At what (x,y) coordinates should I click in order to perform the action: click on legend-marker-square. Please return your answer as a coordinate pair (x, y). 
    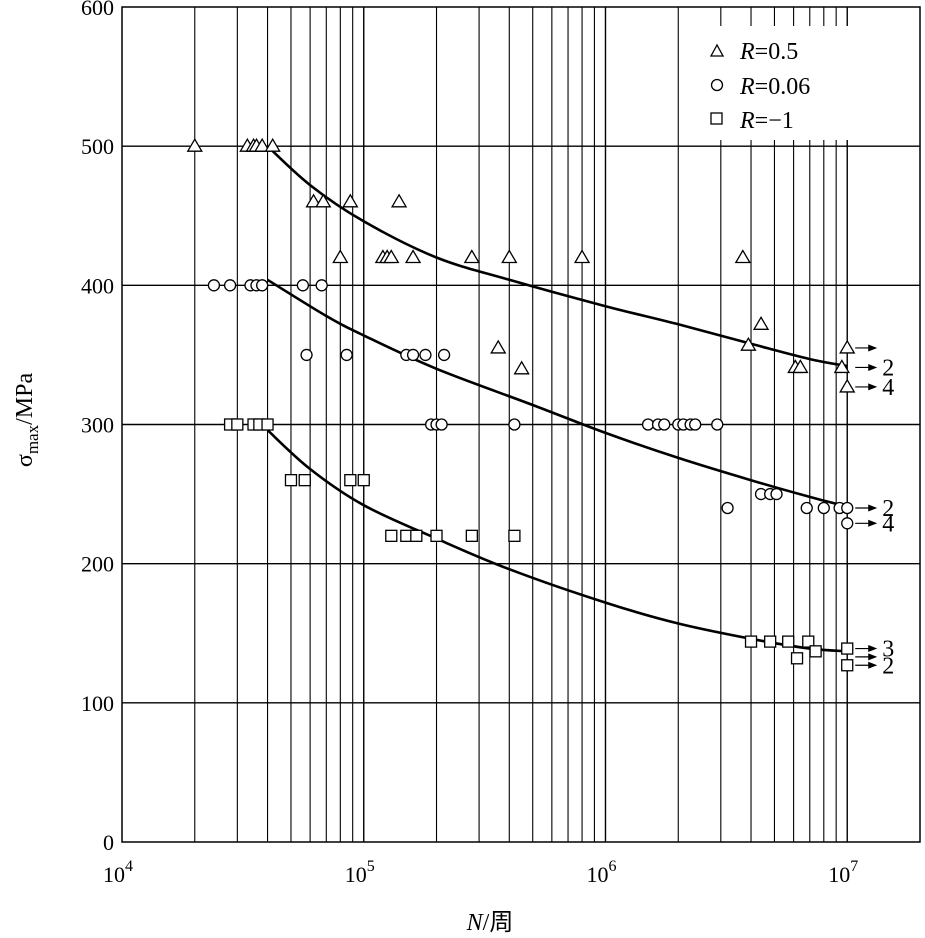
    Looking at the image, I should click on (716, 118).